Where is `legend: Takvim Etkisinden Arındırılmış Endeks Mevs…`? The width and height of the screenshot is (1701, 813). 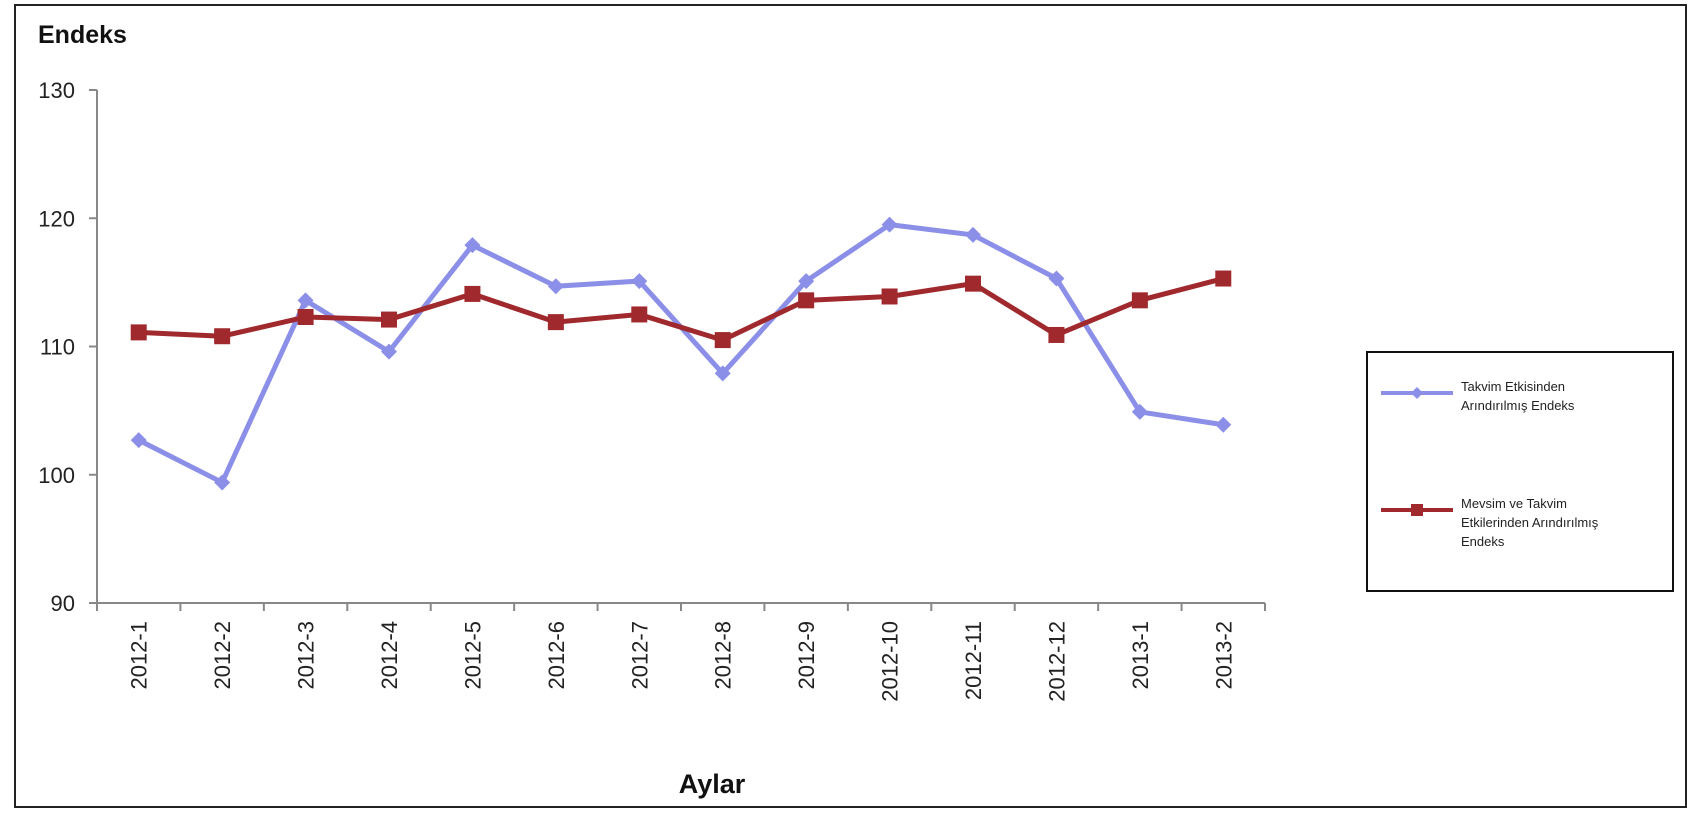
legend: Takvim Etkisinden Arındırılmış Endeks Mevs… is located at coordinates (1520, 471).